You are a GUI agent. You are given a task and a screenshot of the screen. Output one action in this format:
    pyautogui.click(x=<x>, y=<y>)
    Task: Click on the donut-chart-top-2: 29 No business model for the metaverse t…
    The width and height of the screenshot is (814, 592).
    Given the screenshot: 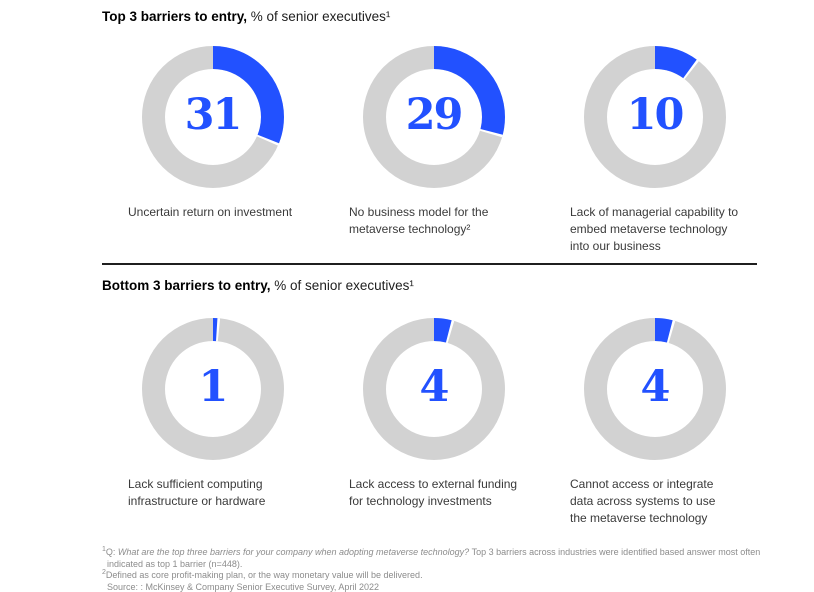 What is the action you would take?
    pyautogui.click(x=433, y=150)
    